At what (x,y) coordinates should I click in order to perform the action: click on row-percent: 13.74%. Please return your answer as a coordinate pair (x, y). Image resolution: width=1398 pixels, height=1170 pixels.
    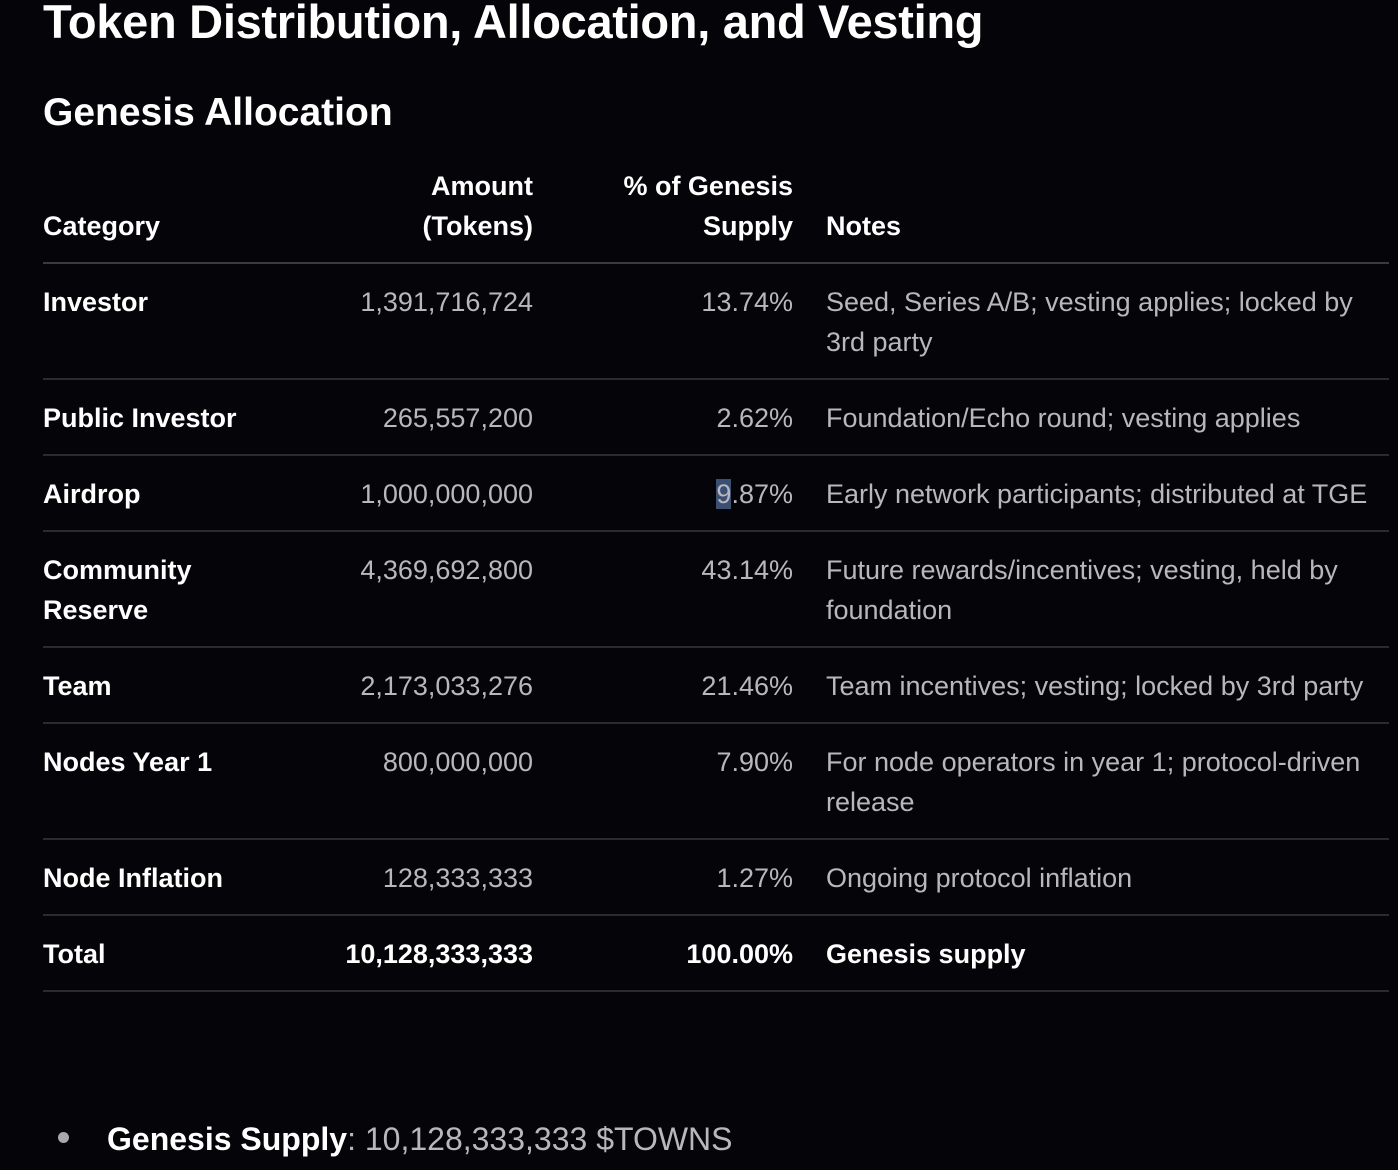
    Looking at the image, I should click on (663, 321).